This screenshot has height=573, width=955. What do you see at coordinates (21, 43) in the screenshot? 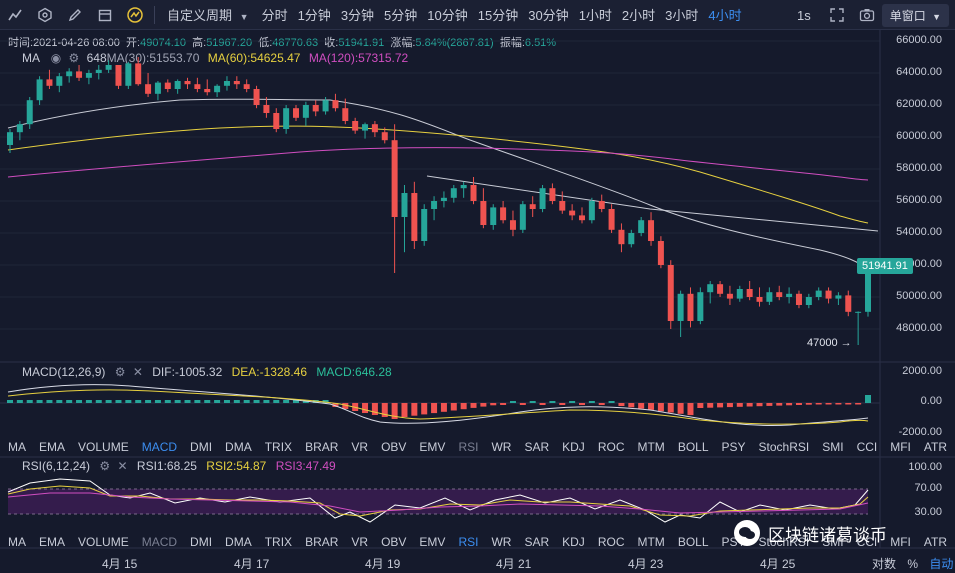
I see `time-label: 时间:` at bounding box center [21, 43].